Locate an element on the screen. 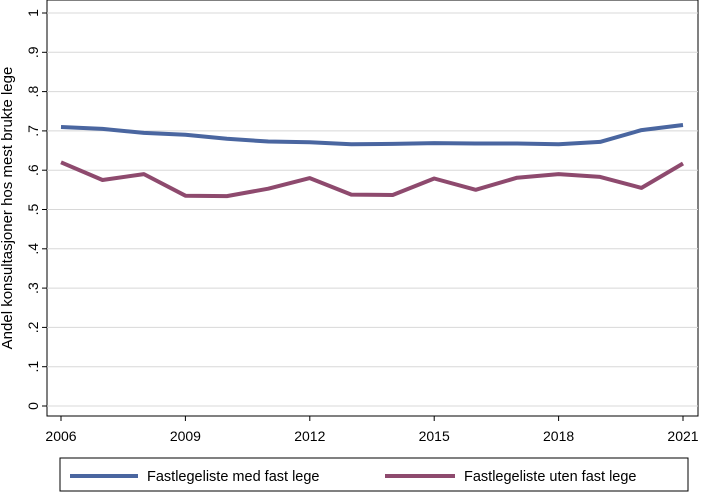 This screenshot has width=703, height=494. y-tick-label: 0 is located at coordinates (33, 406).